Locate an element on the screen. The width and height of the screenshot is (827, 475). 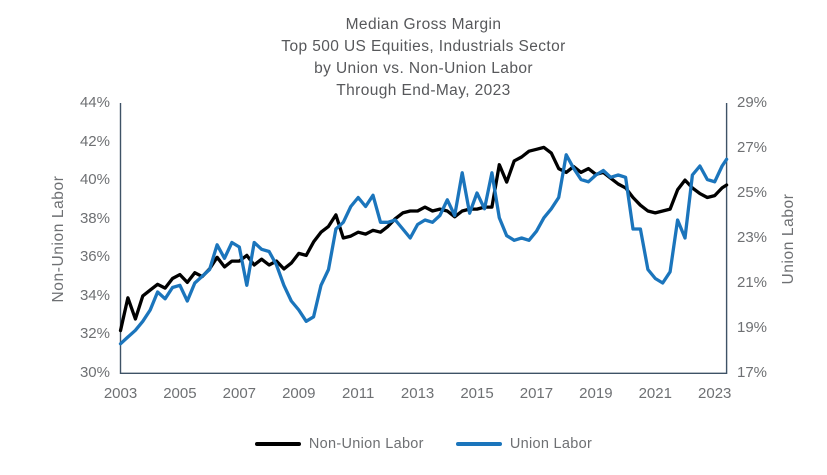
legend-label-union: Union Labor is located at coordinates (551, 444).